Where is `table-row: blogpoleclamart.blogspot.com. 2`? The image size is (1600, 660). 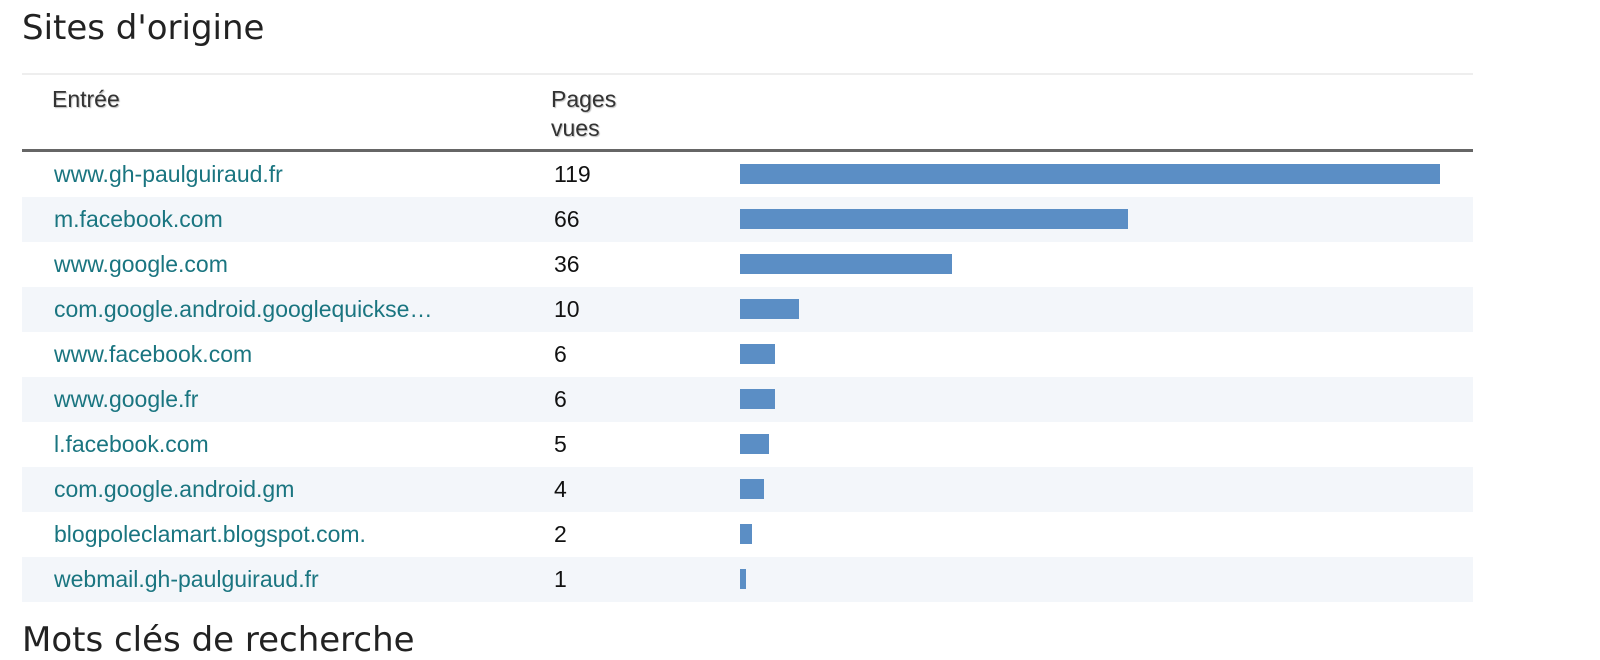 table-row: blogpoleclamart.blogspot.com. 2 is located at coordinates (747, 534).